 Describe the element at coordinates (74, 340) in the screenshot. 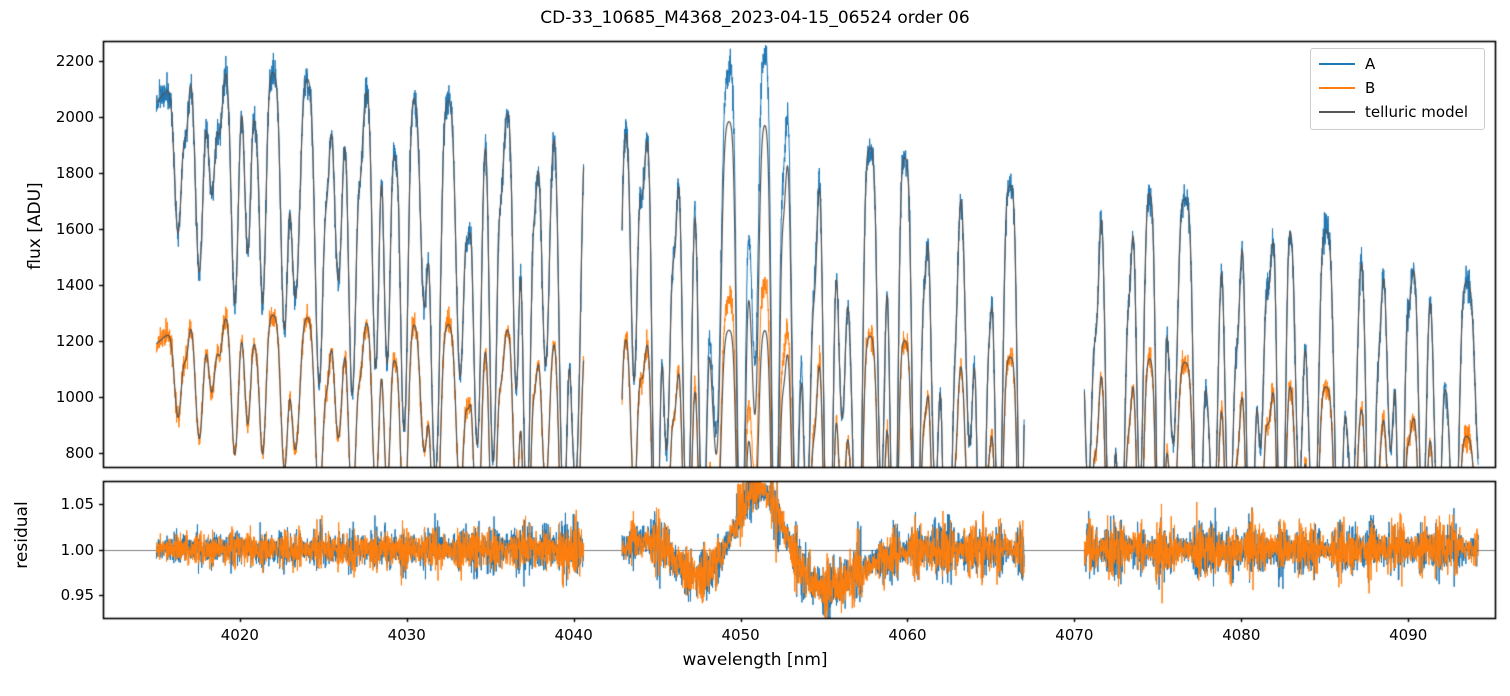

I see `flux-ytick-1200: 1200` at that location.